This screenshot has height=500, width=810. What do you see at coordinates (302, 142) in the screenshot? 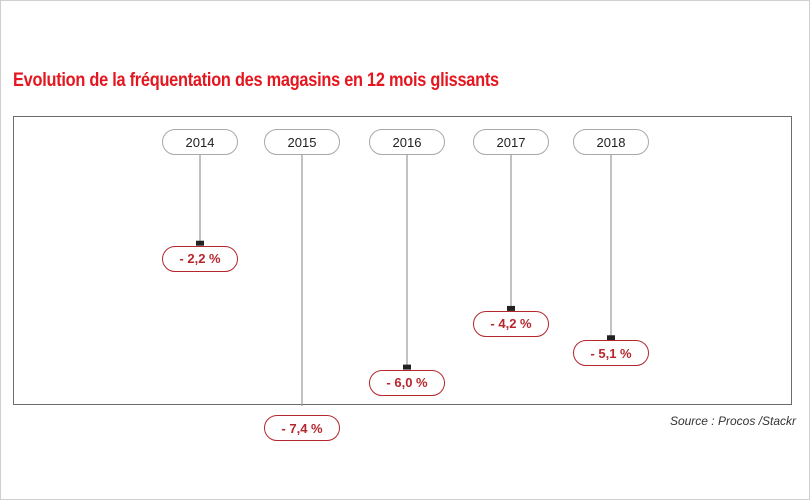
I see `year-label-2015: 2015` at bounding box center [302, 142].